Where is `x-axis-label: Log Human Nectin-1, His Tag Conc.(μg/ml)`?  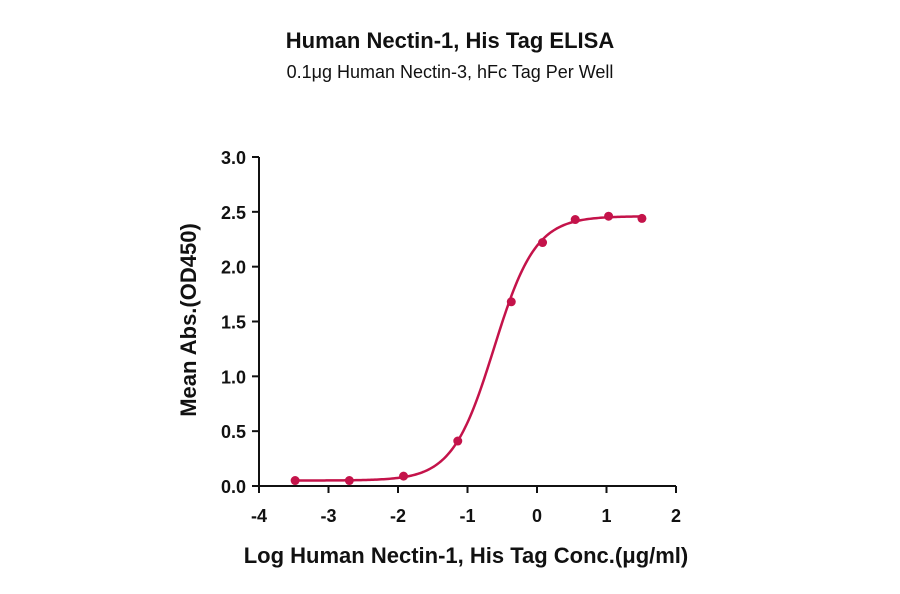 x-axis-label: Log Human Nectin-1, His Tag Conc.(μg/ml) is located at coordinates (466, 555).